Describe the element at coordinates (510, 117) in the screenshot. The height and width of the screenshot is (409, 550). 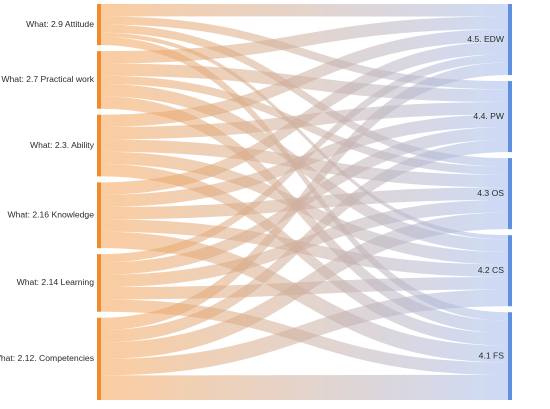
I see `target-node-pw` at that location.